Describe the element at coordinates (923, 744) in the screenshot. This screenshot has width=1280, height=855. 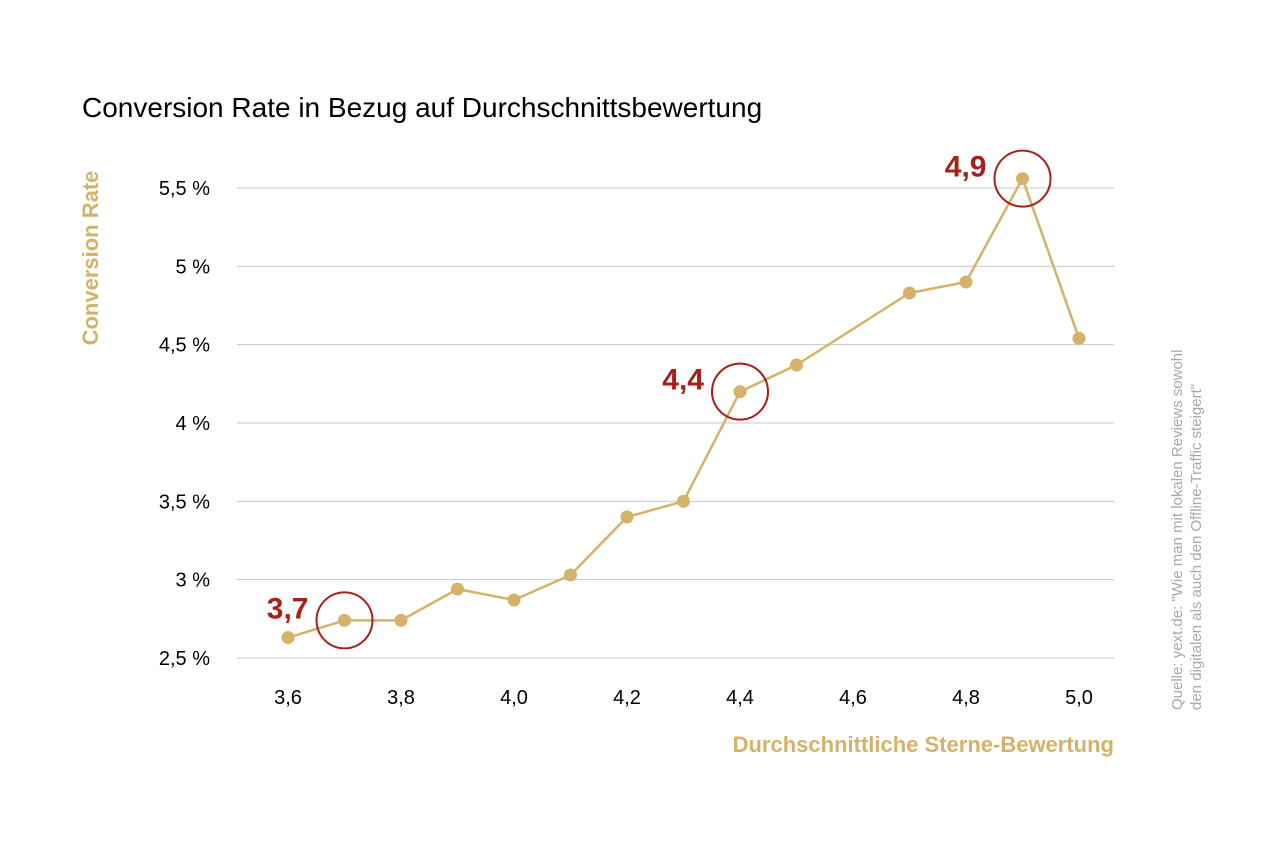
I see `x-axis-label: Durchschnittliche Sterne-Bewertung` at that location.